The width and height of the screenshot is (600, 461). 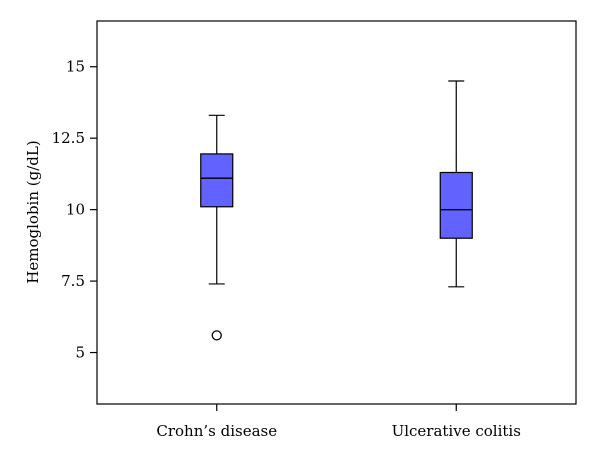 What do you see at coordinates (80, 353) in the screenshot?
I see `y-tick-label: 5` at bounding box center [80, 353].